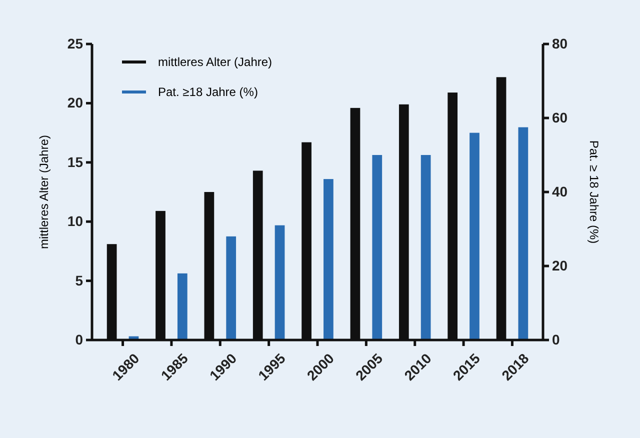  Describe the element at coordinates (560, 43) in the screenshot. I see `y2-tick-label: 80` at that location.